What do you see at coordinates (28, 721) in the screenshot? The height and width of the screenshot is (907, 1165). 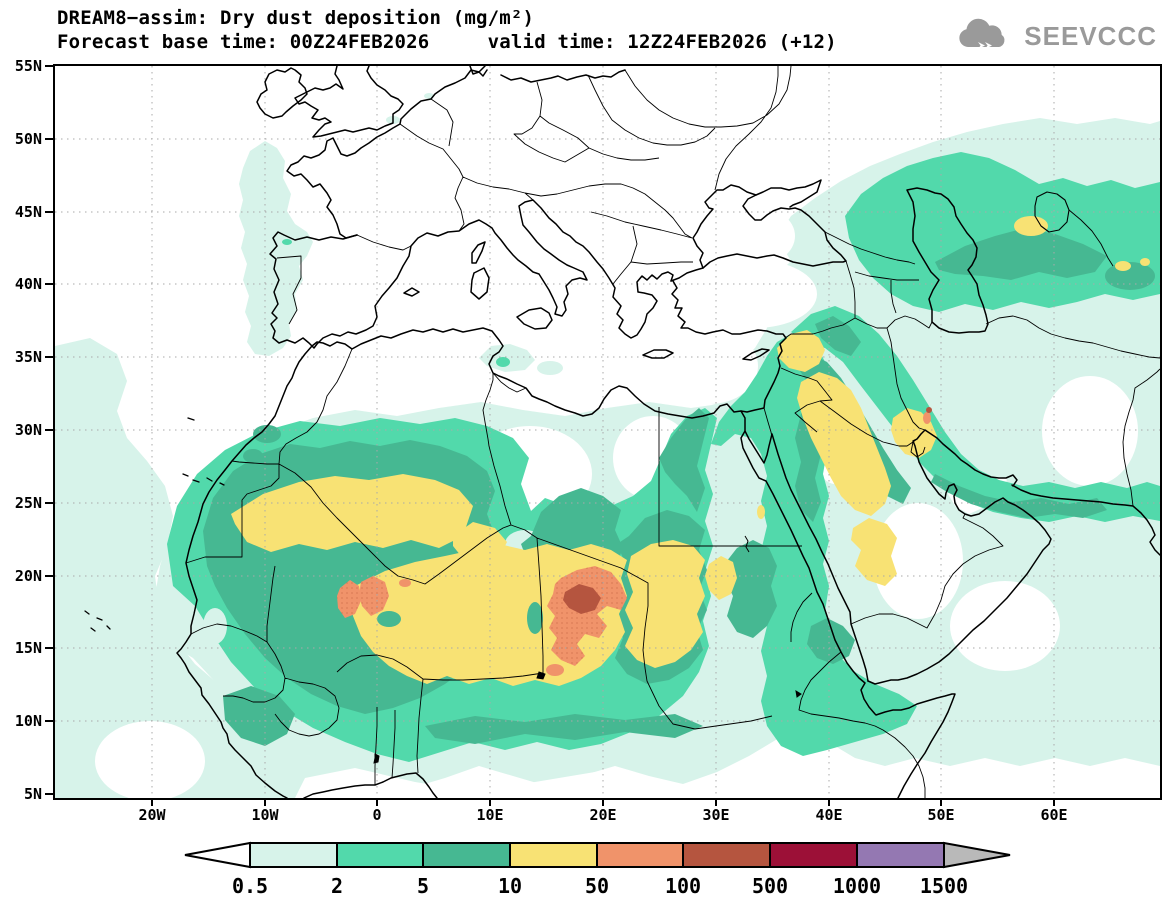 I see `y-axis-label: 10N` at bounding box center [28, 721].